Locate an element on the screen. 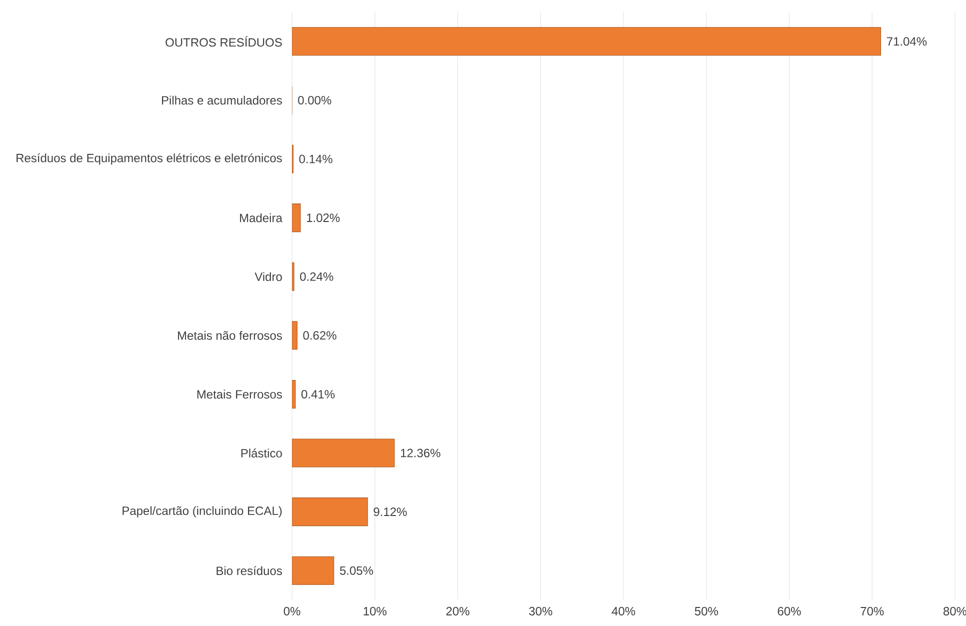 This screenshot has height=626, width=966. y-tick-label: Plástico is located at coordinates (261, 453).